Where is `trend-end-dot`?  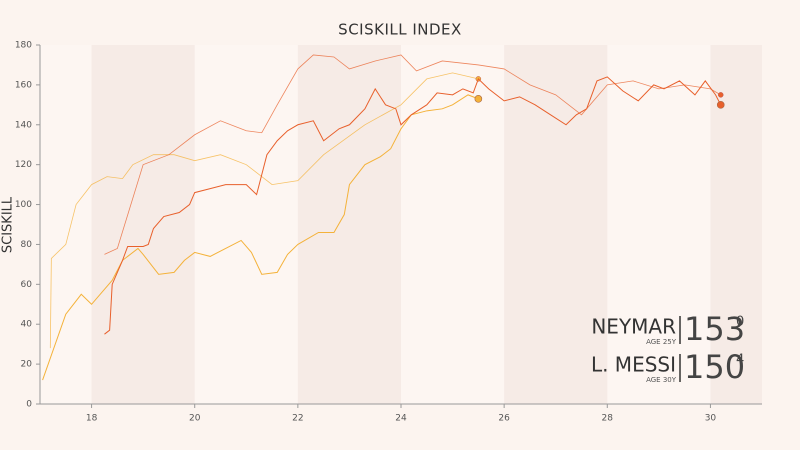 trend-end-dot is located at coordinates (720, 95).